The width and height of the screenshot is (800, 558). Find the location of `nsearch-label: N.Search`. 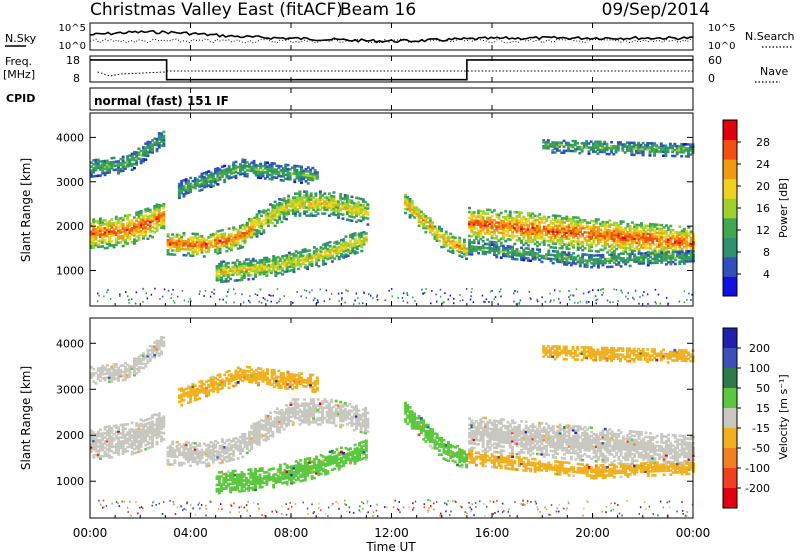

nsearch-label: N.Search is located at coordinates (770, 36).